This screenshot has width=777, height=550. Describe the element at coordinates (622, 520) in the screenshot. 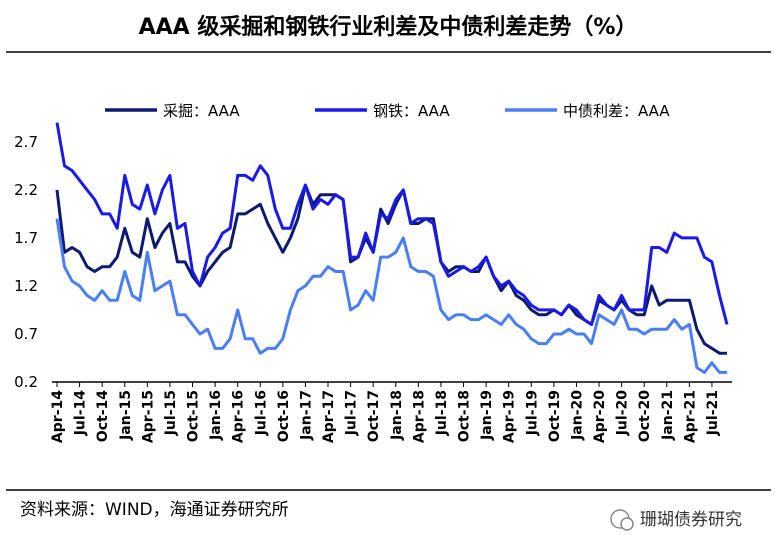

I see `watermark-icon` at that location.